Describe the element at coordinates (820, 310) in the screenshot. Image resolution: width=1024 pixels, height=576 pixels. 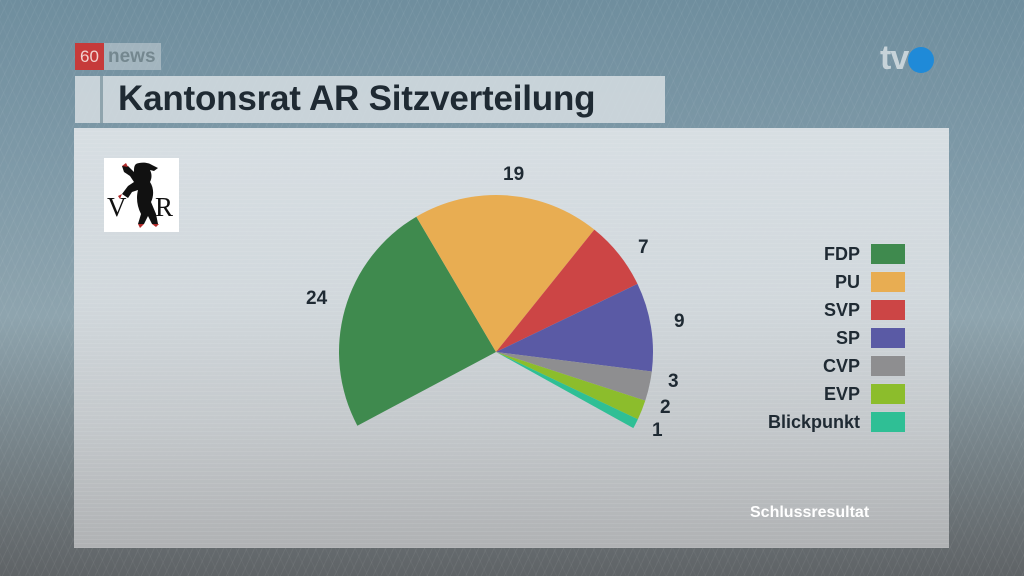
I see `legend-item-svp: SVP` at that location.